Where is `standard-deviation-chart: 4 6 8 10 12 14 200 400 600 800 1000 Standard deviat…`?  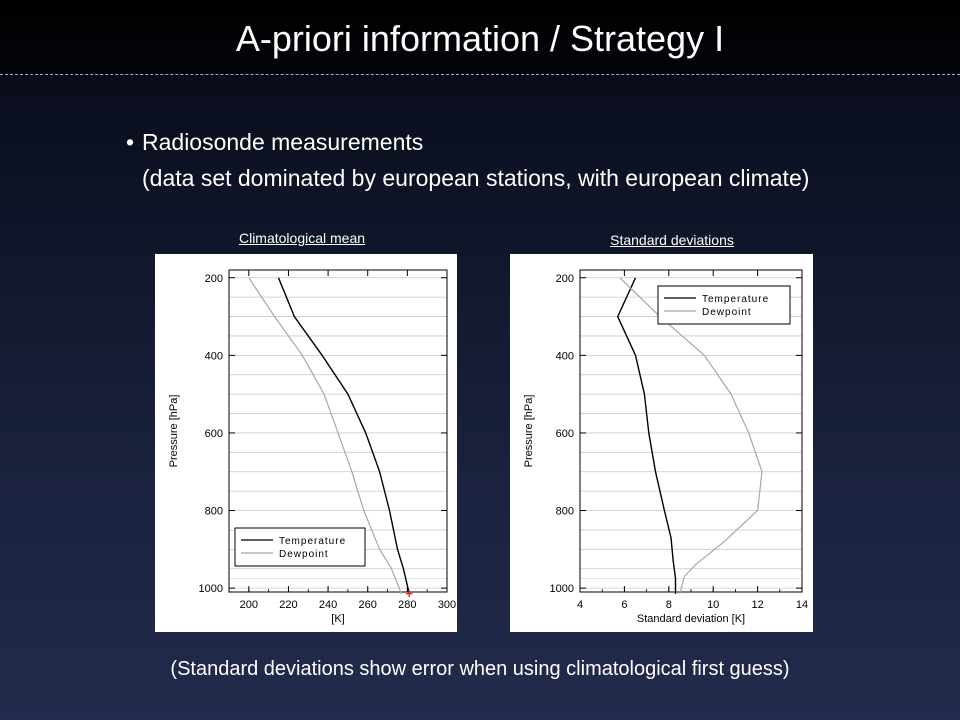
standard-deviation-chart: 4 6 8 10 12 14 200 400 600 800 1000 Standard deviat… is located at coordinates (665, 447).